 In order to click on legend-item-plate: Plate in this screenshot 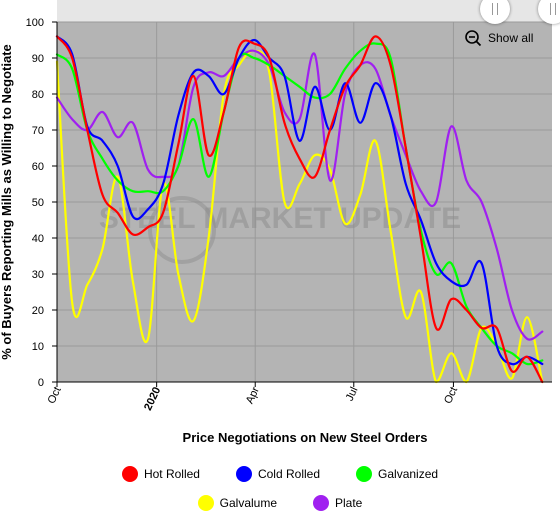, I will do `click(337, 503)`.